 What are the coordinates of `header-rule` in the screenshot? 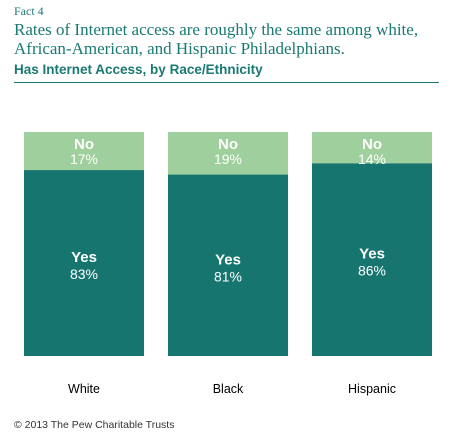 It's located at (226, 82).